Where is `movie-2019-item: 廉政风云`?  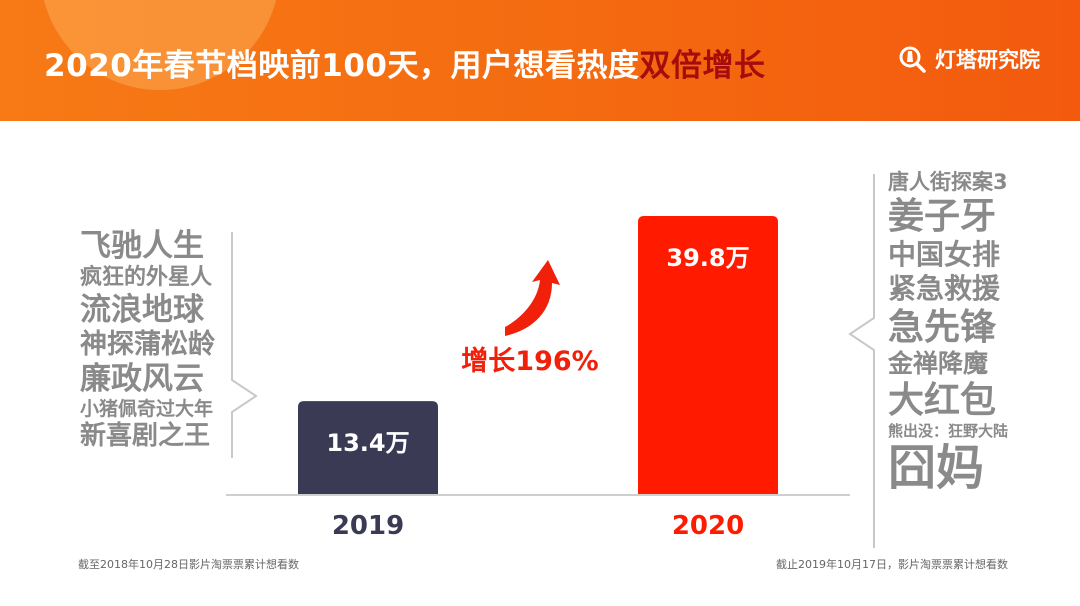 movie-2019-item: 廉政风云 is located at coordinates (142, 379).